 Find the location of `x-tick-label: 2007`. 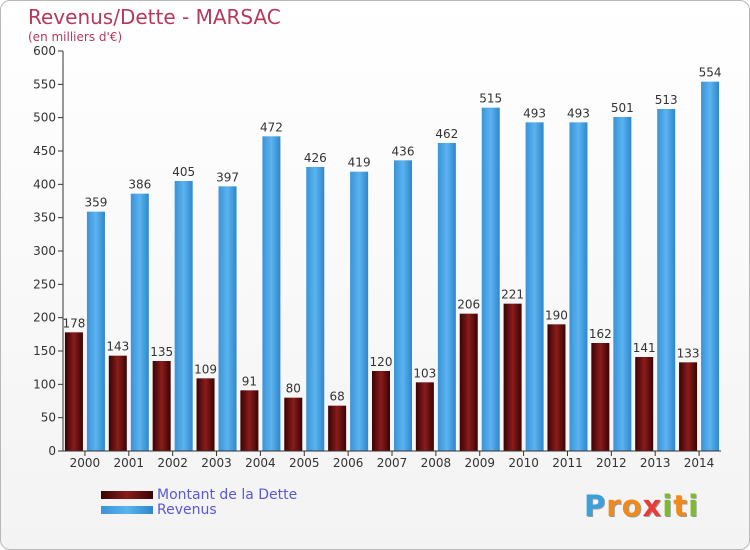

x-tick-label: 2007 is located at coordinates (392, 463).